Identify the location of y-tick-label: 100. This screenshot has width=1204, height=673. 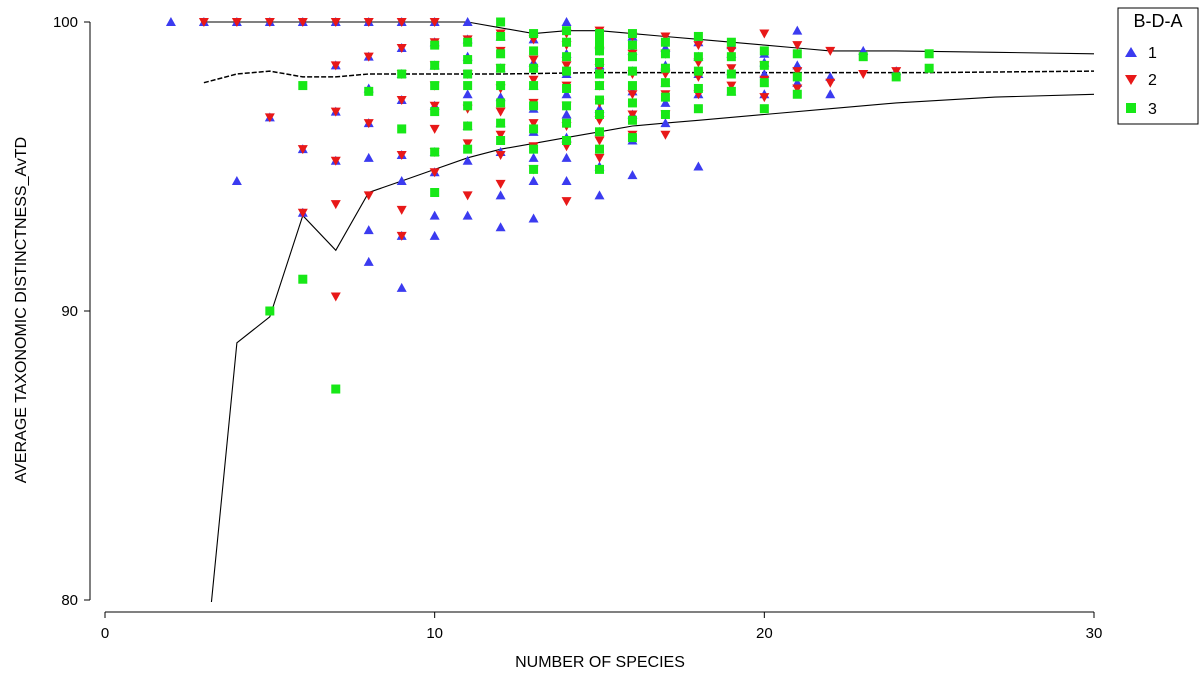
(65, 22).